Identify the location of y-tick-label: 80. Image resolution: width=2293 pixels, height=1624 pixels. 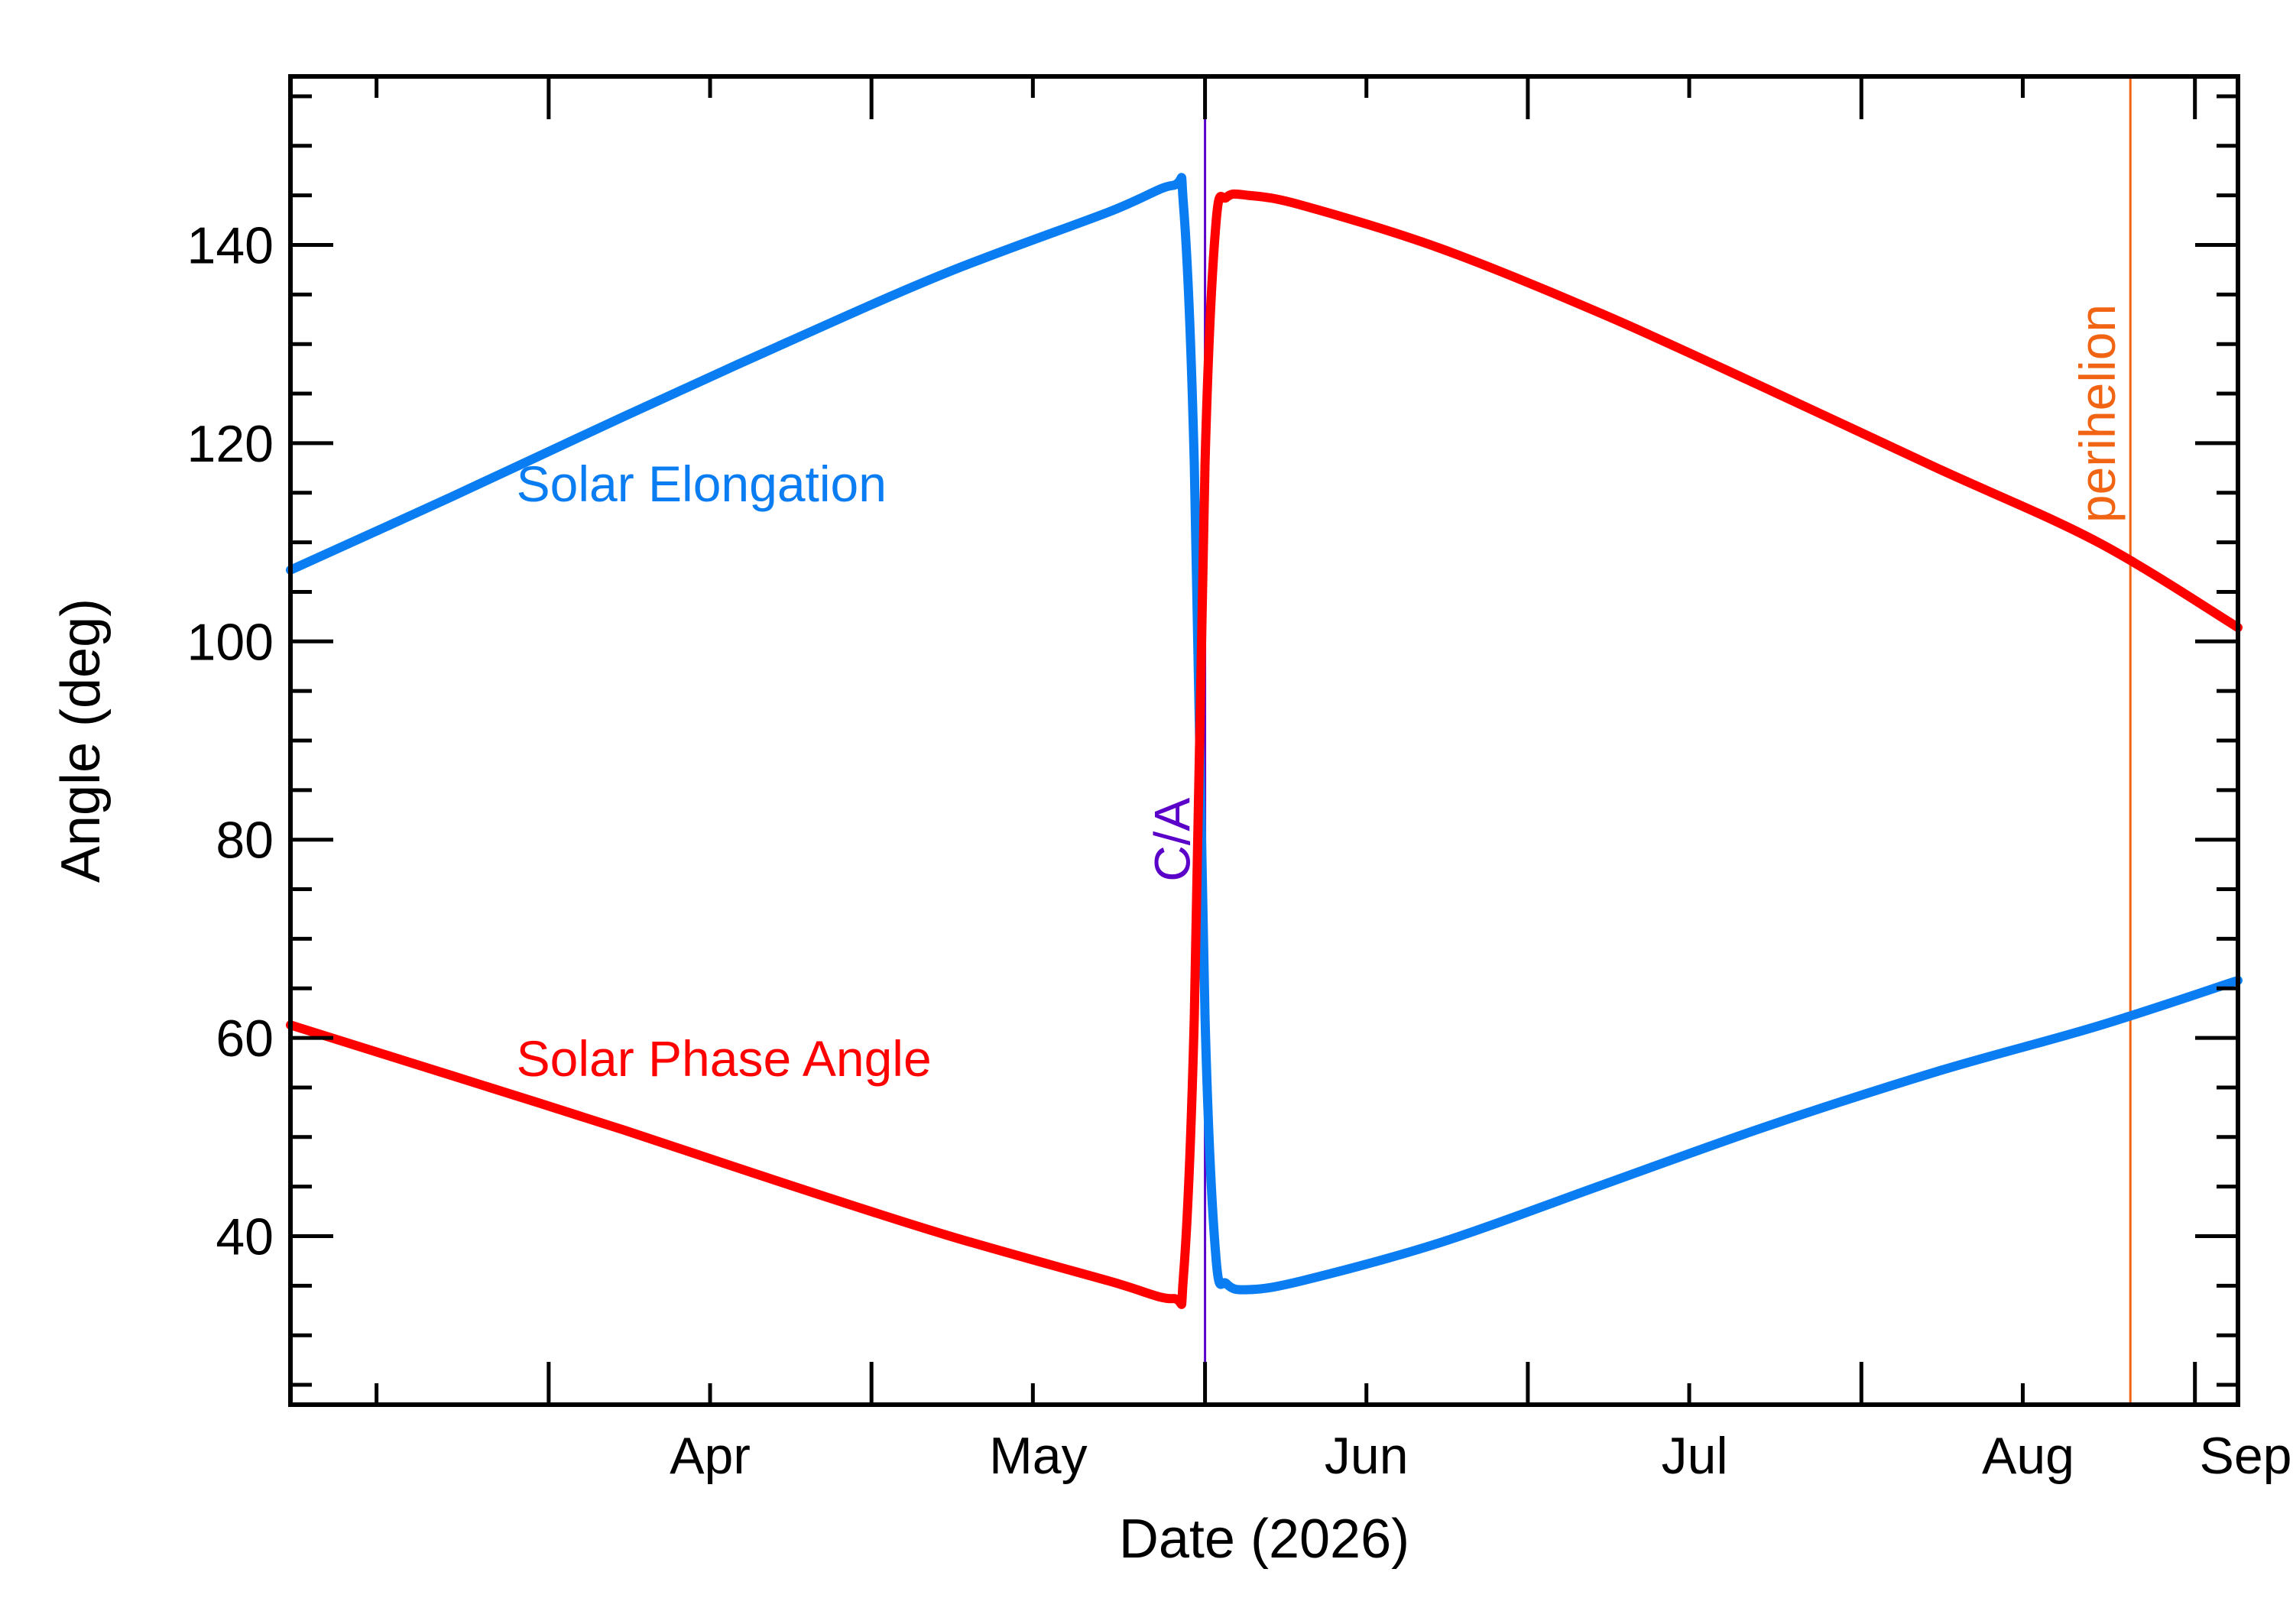
(245, 841).